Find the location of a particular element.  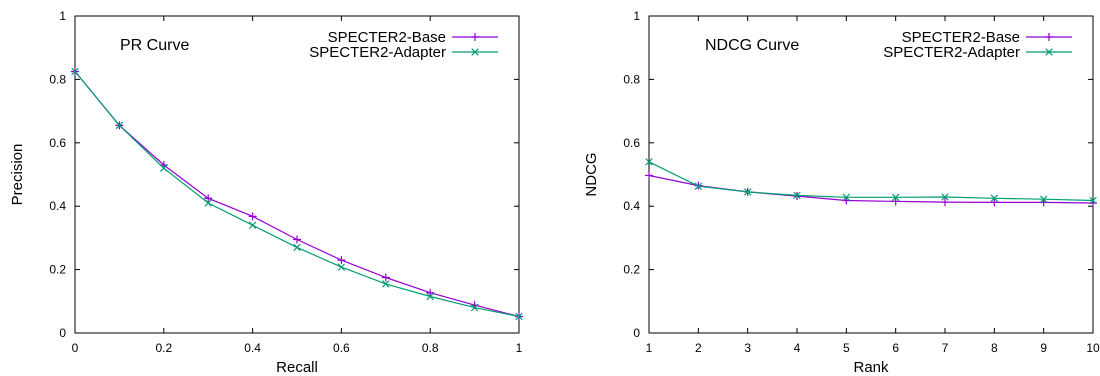

chart-title: PR Curve is located at coordinates (154, 45).